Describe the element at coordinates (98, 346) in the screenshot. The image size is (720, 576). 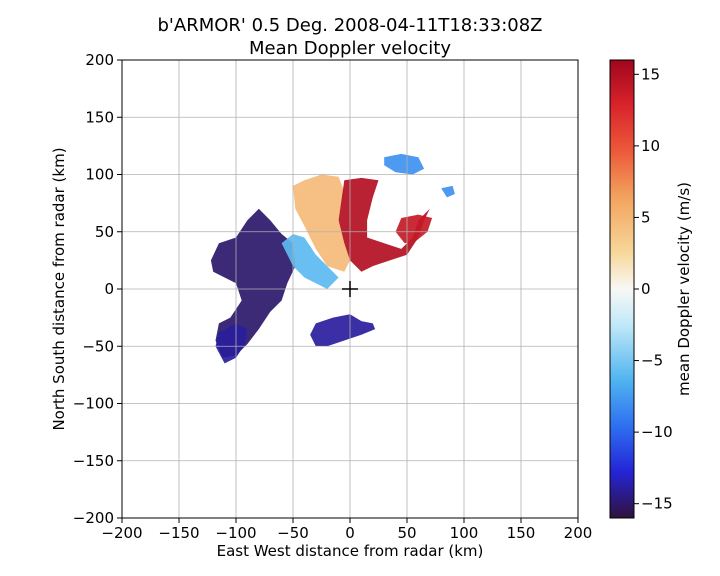
I see `y-tick-label: −50` at that location.